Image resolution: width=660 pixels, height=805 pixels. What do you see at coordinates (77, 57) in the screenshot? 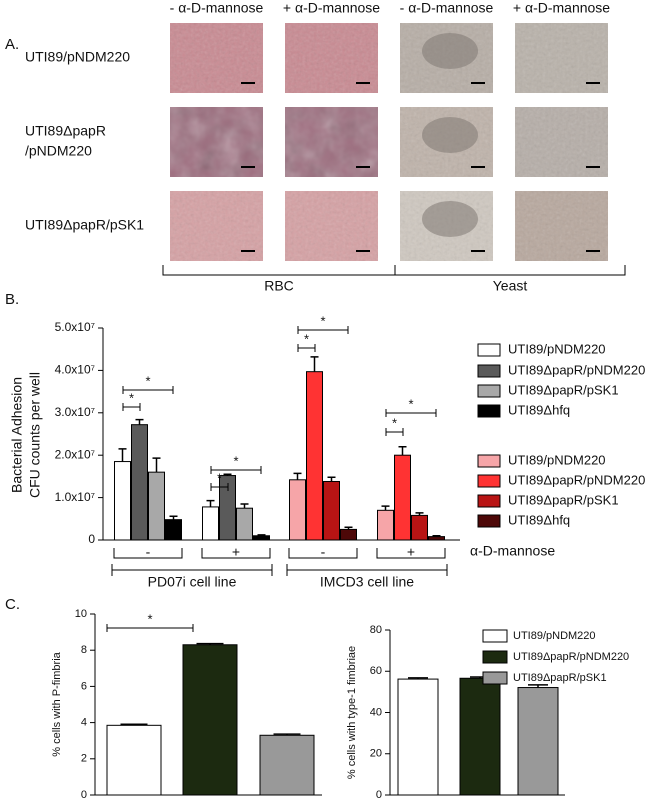
I see `row-label: UTI89/pNDM220` at bounding box center [77, 57].